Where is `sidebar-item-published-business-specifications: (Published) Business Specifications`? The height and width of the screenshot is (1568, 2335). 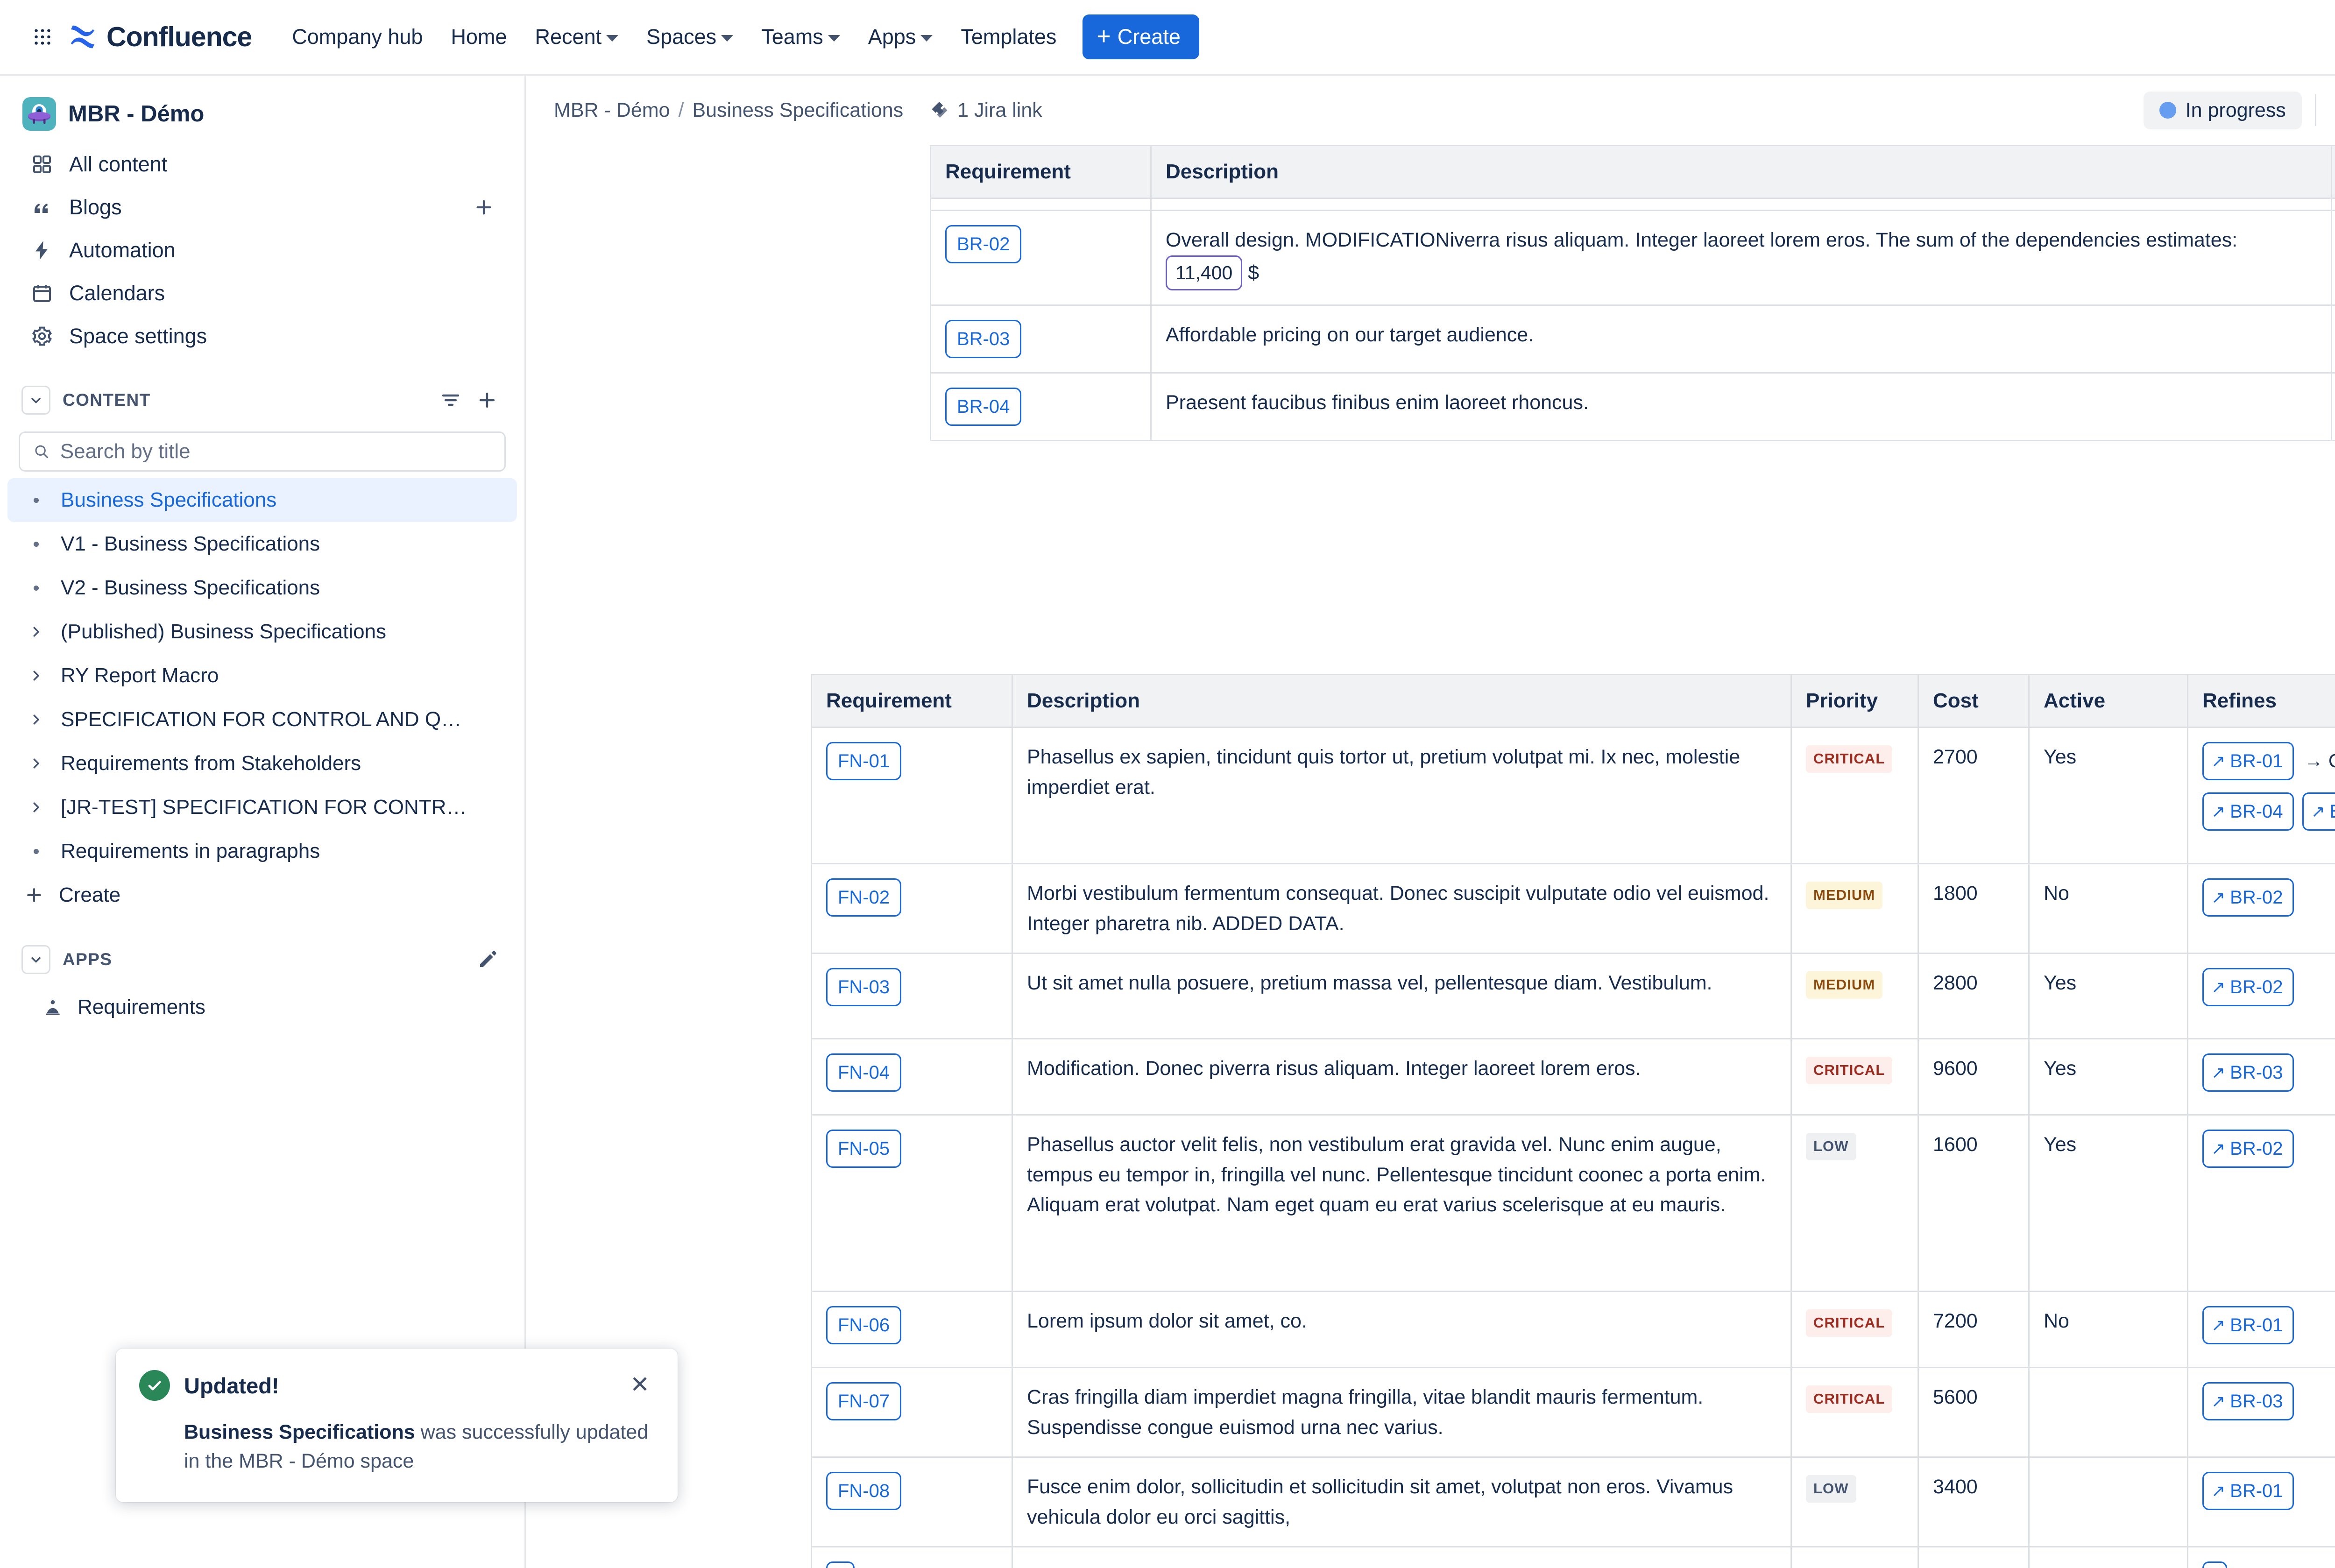 sidebar-item-published-business-specifications: (Published) Business Specifications is located at coordinates (262, 632).